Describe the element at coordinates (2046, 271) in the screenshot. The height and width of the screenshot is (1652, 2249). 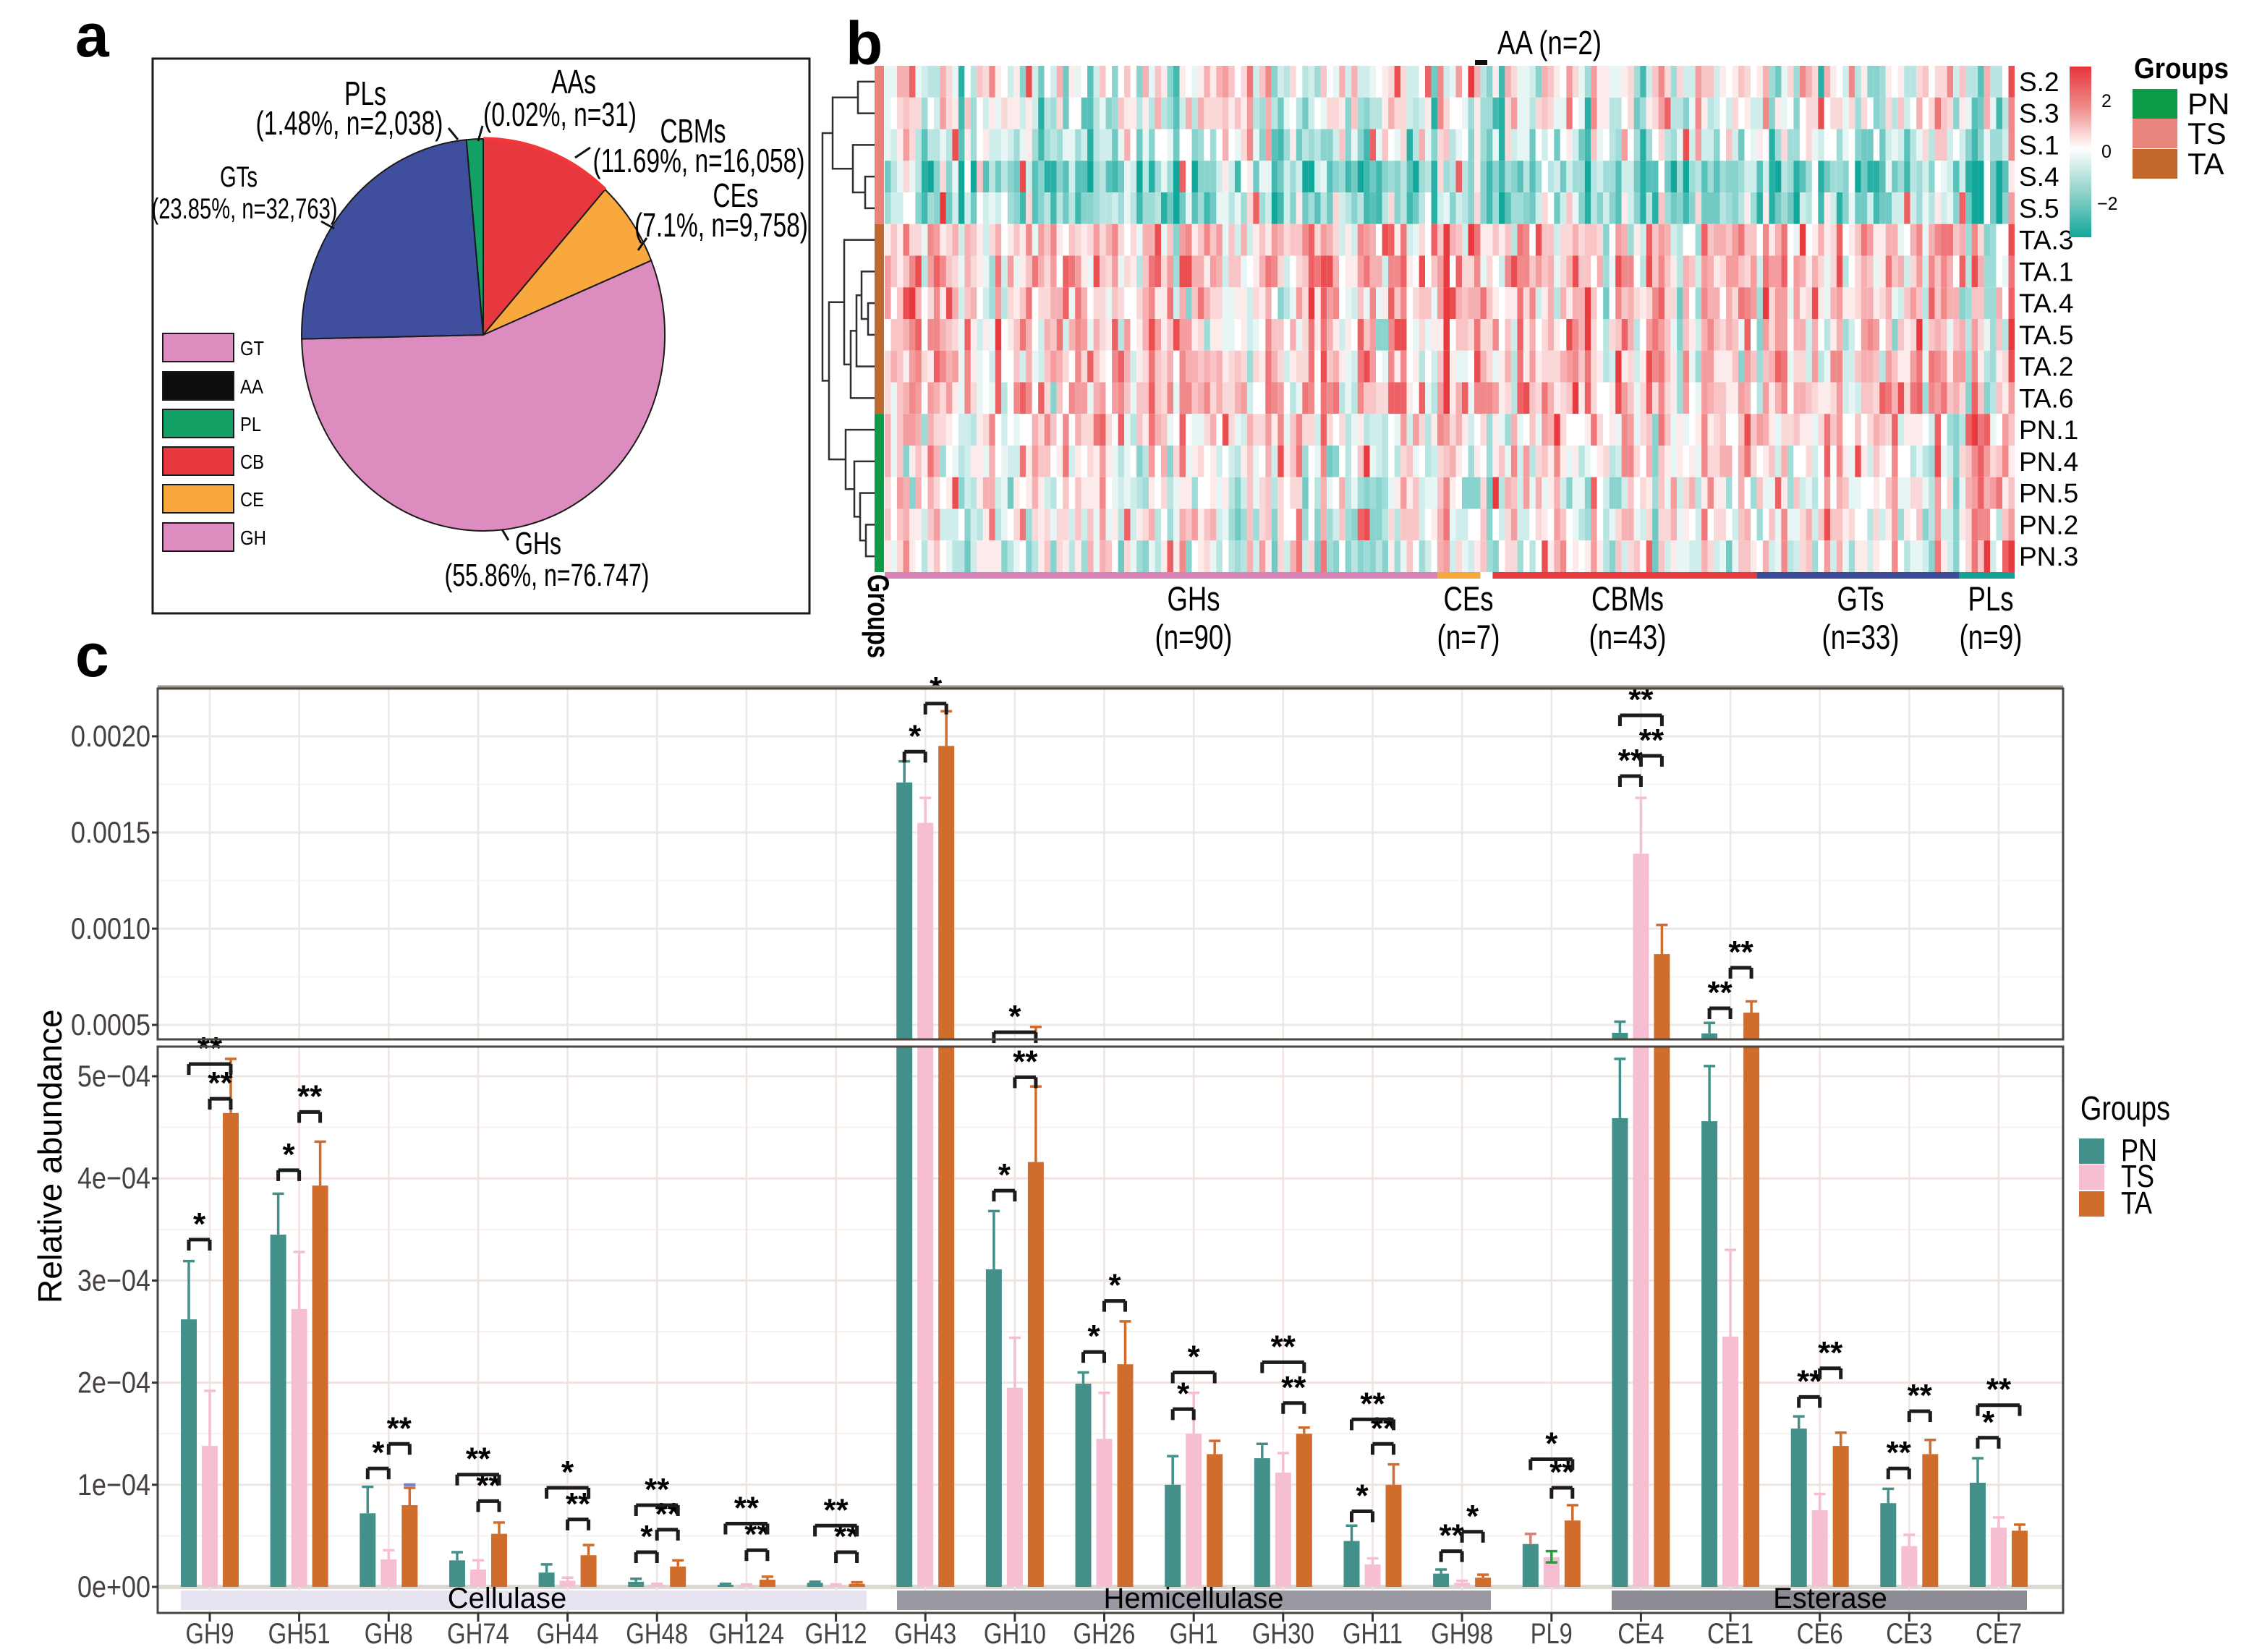
I see `svg-text: TA.1` at that location.